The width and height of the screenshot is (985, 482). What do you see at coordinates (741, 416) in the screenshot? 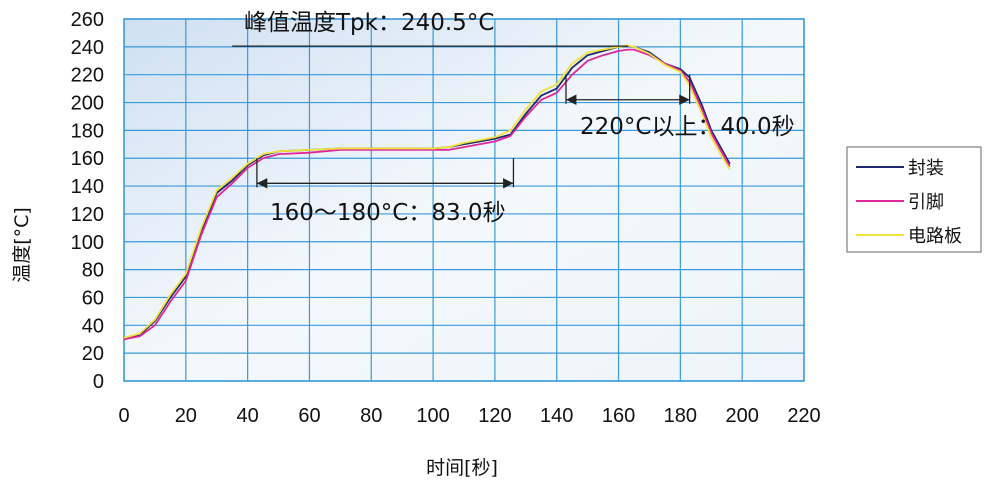
I see `x-tick-label: 200` at bounding box center [741, 416].